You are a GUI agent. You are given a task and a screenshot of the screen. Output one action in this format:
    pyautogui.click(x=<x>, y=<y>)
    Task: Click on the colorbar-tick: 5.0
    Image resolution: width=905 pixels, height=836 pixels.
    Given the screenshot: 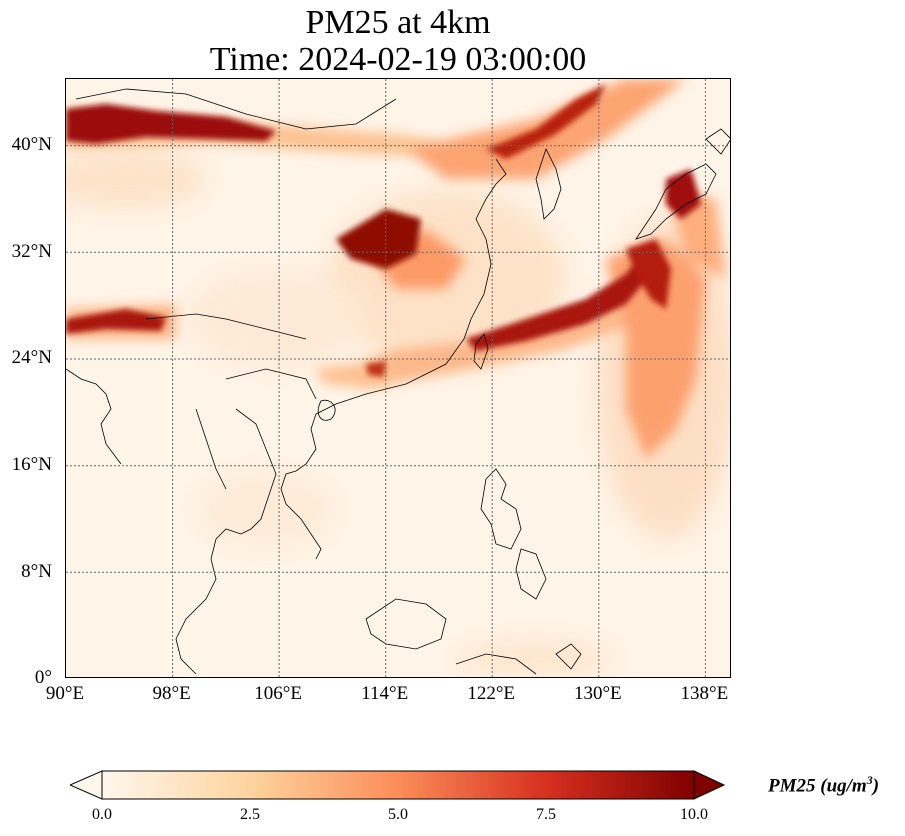 What is the action you would take?
    pyautogui.click(x=398, y=814)
    